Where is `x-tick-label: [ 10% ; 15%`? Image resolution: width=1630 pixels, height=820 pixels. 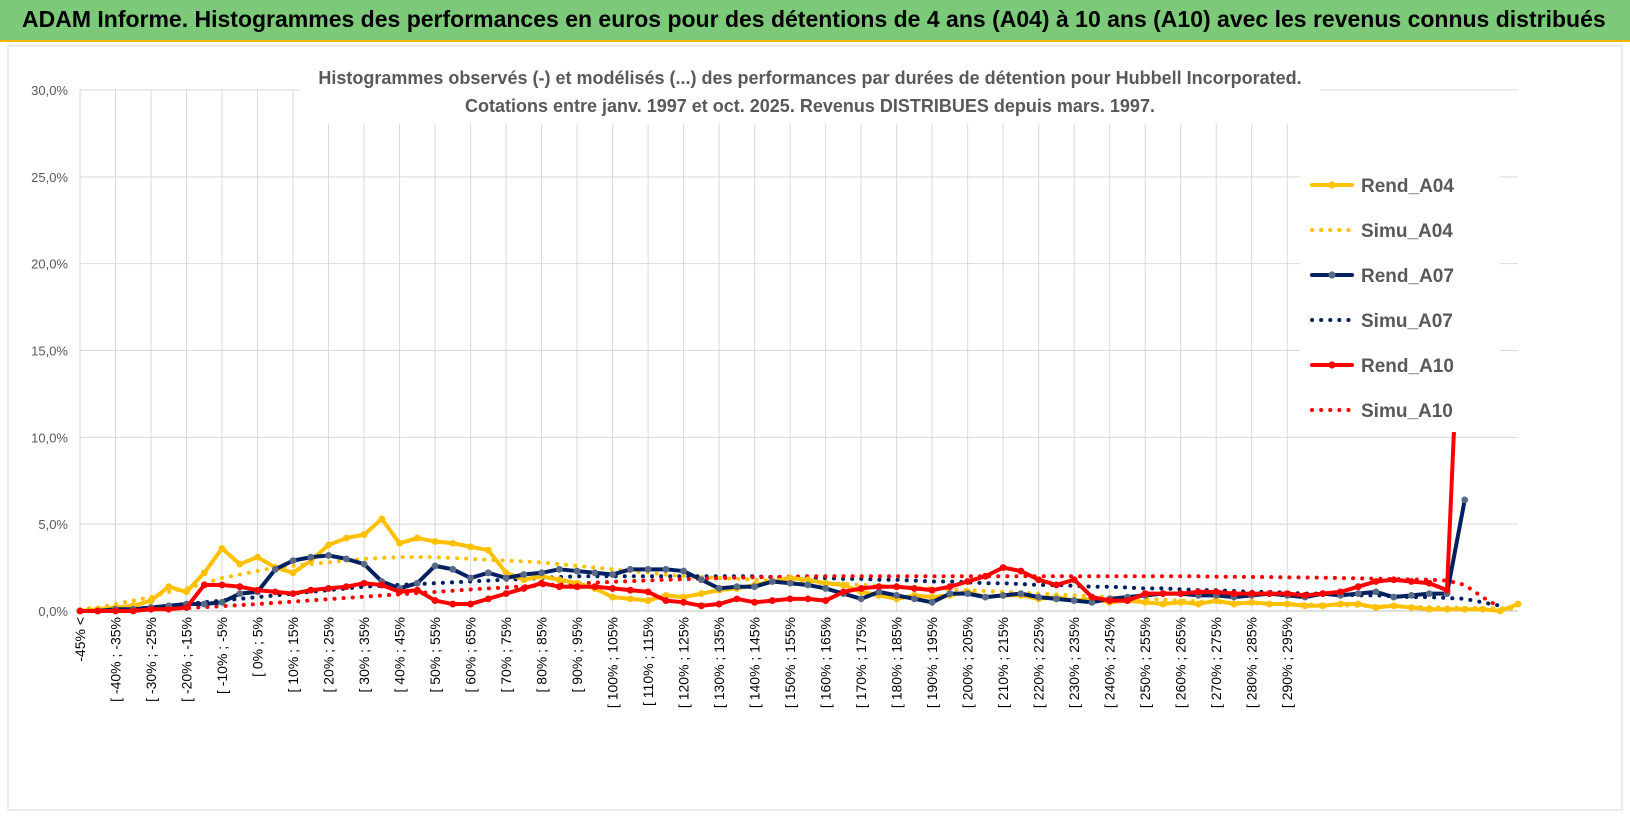
x-tick-label: [ 10% ; 15% is located at coordinates (293, 655).